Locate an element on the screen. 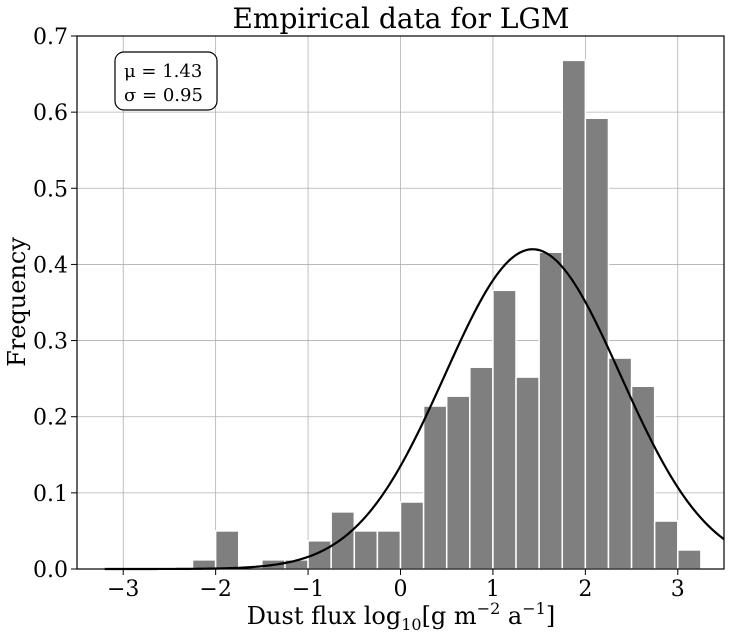  sigma-label: σ = 0.95 is located at coordinates (163, 95).